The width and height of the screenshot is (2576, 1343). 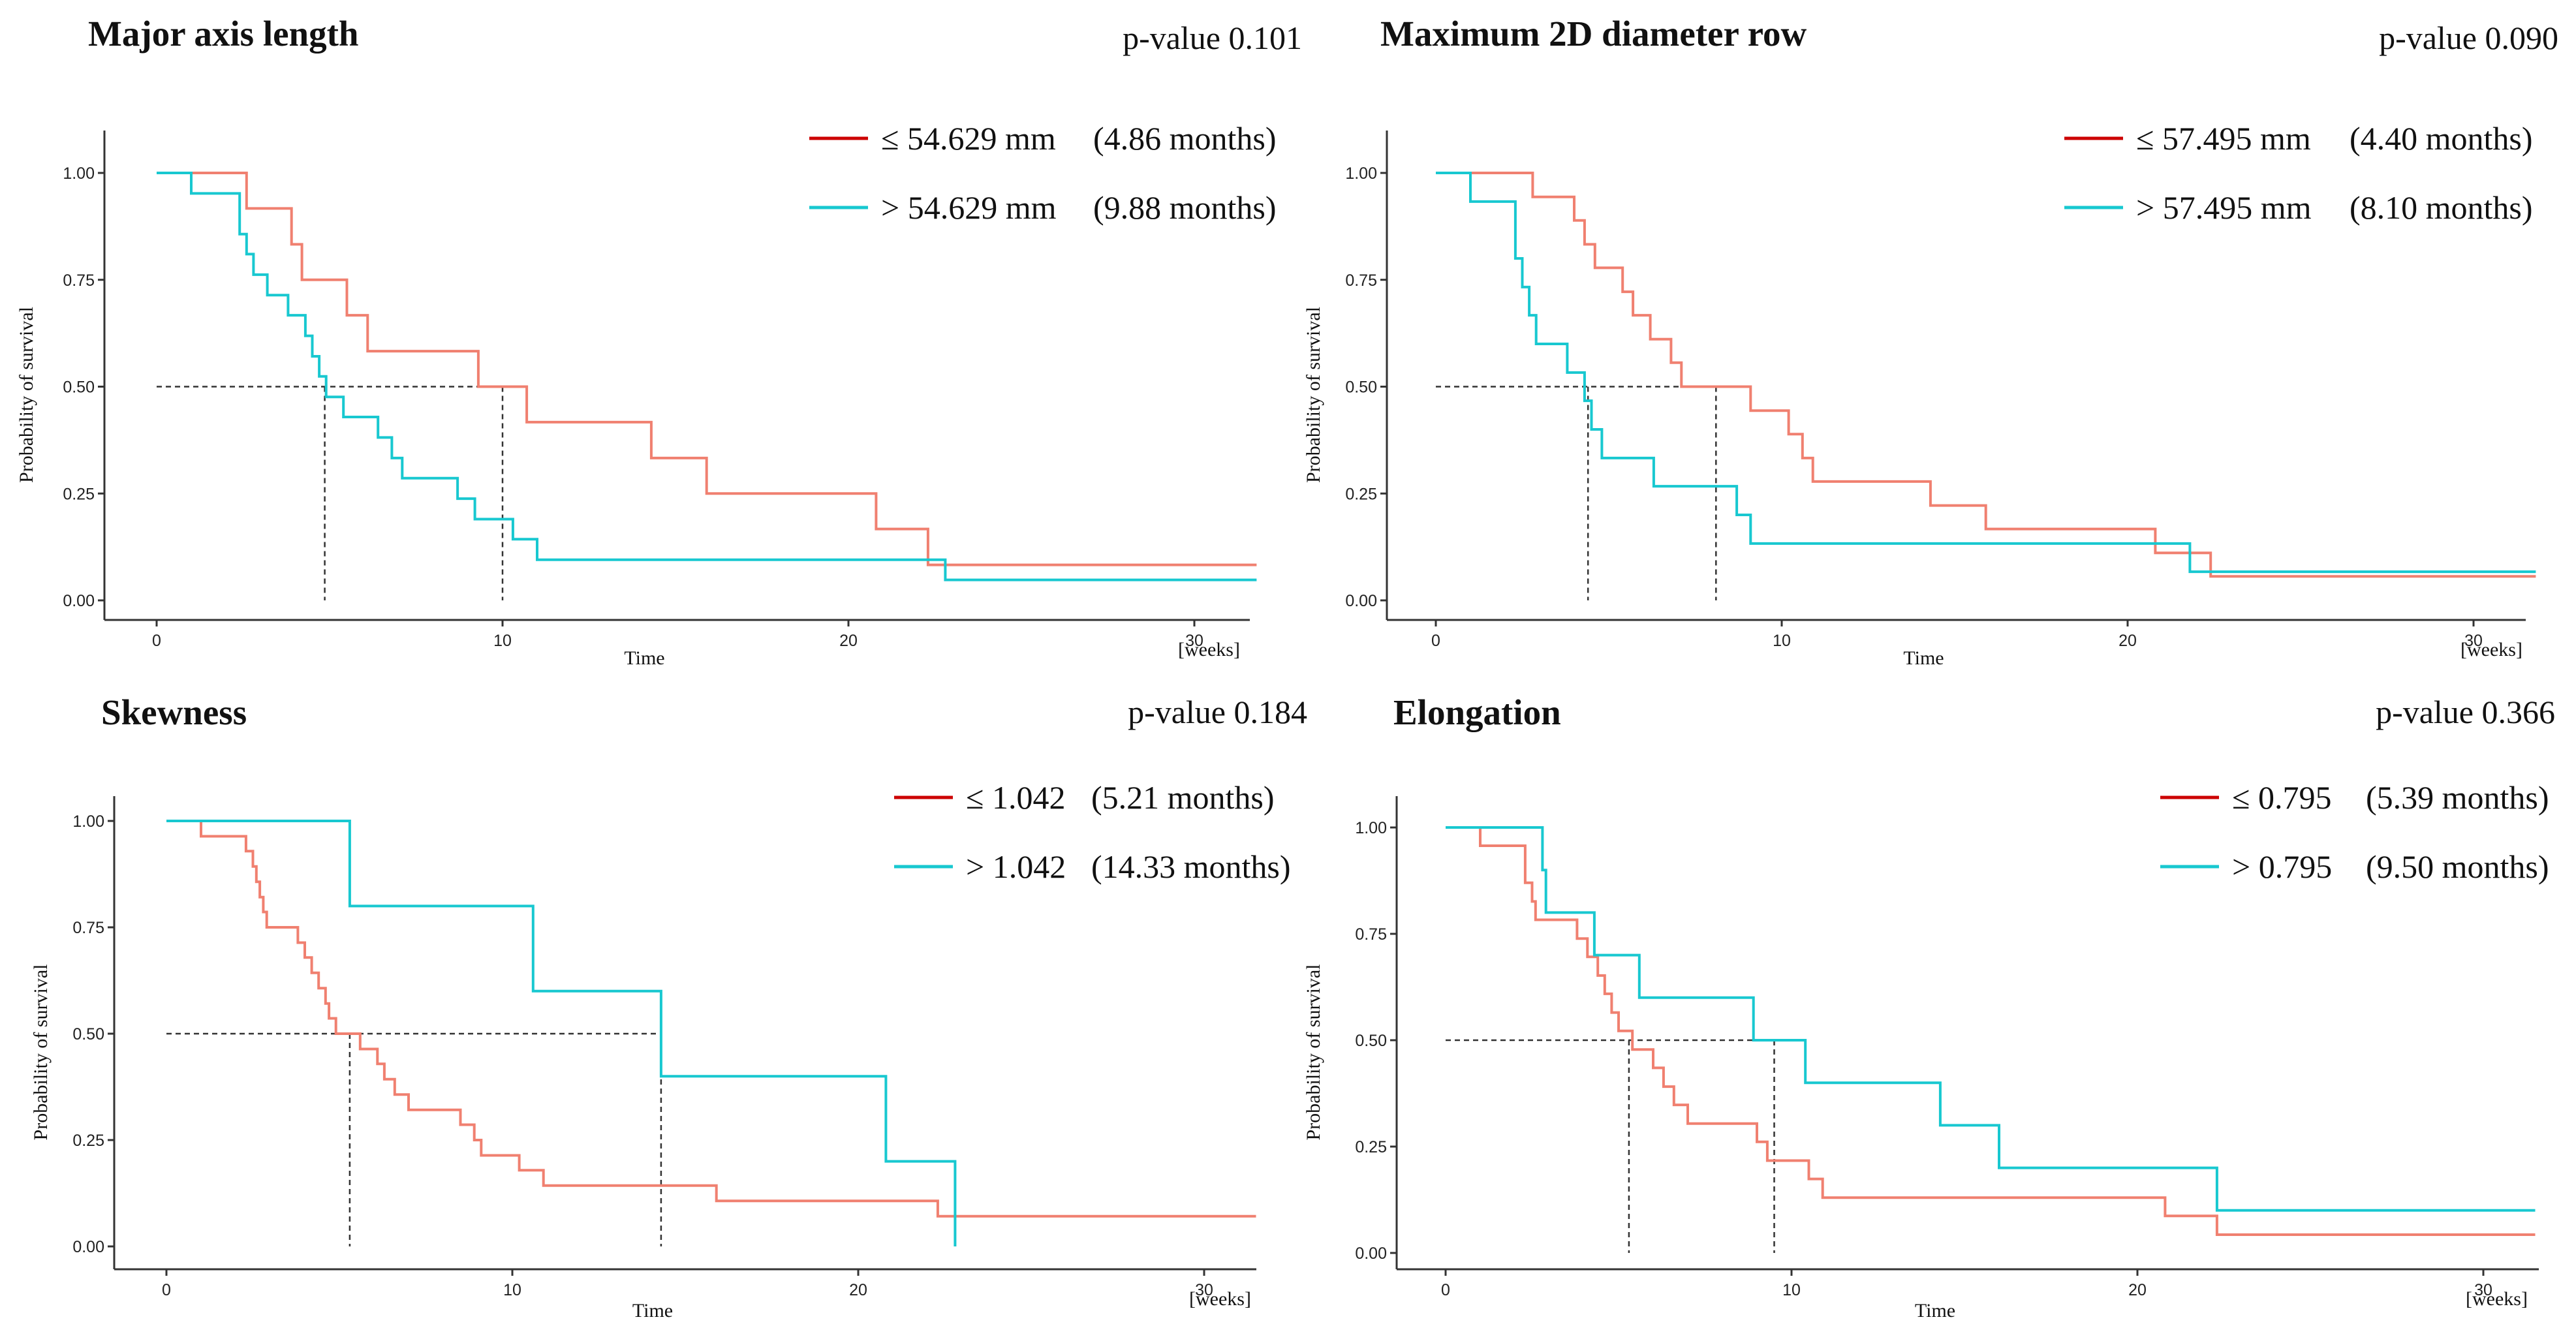 I want to click on legend-median-high: (9.88 months), so click(x=1185, y=208).